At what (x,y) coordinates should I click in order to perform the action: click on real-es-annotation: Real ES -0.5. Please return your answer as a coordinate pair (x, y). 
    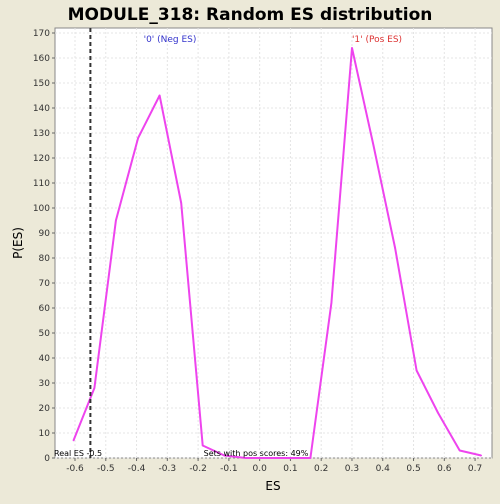
    Looking at the image, I should click on (78, 453).